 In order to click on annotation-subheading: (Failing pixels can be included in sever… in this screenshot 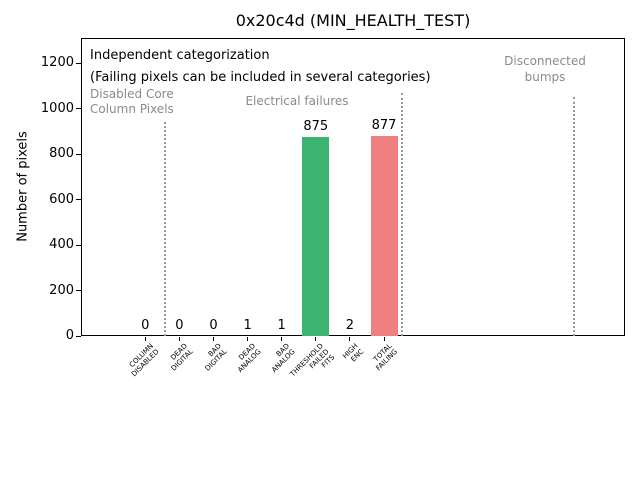, I will do `click(260, 77)`.